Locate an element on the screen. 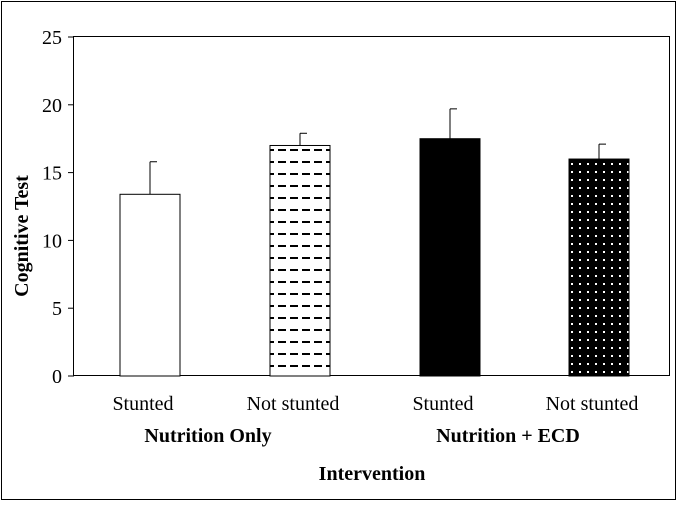 Image resolution: width=677 pixels, height=506 pixels. category-labels: Stunted Not stunted Stunted Not stunted is located at coordinates (375, 404).